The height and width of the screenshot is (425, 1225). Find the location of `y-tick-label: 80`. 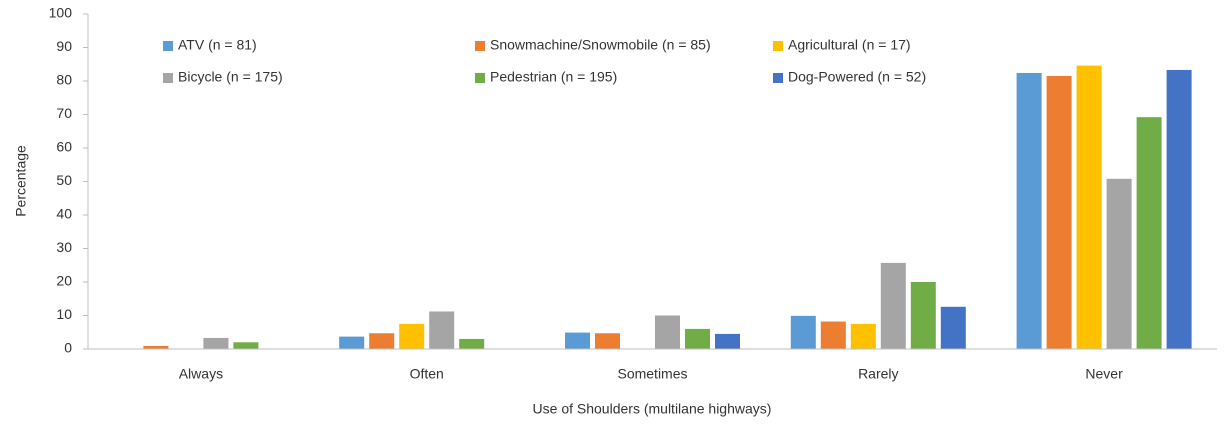

y-tick-label: 80 is located at coordinates (64, 80).